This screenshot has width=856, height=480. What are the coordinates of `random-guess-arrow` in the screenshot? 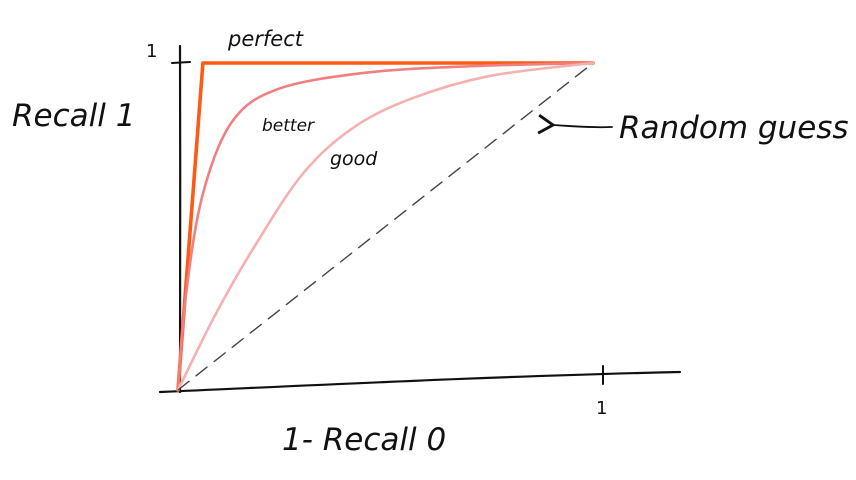 It's located at (575, 124).